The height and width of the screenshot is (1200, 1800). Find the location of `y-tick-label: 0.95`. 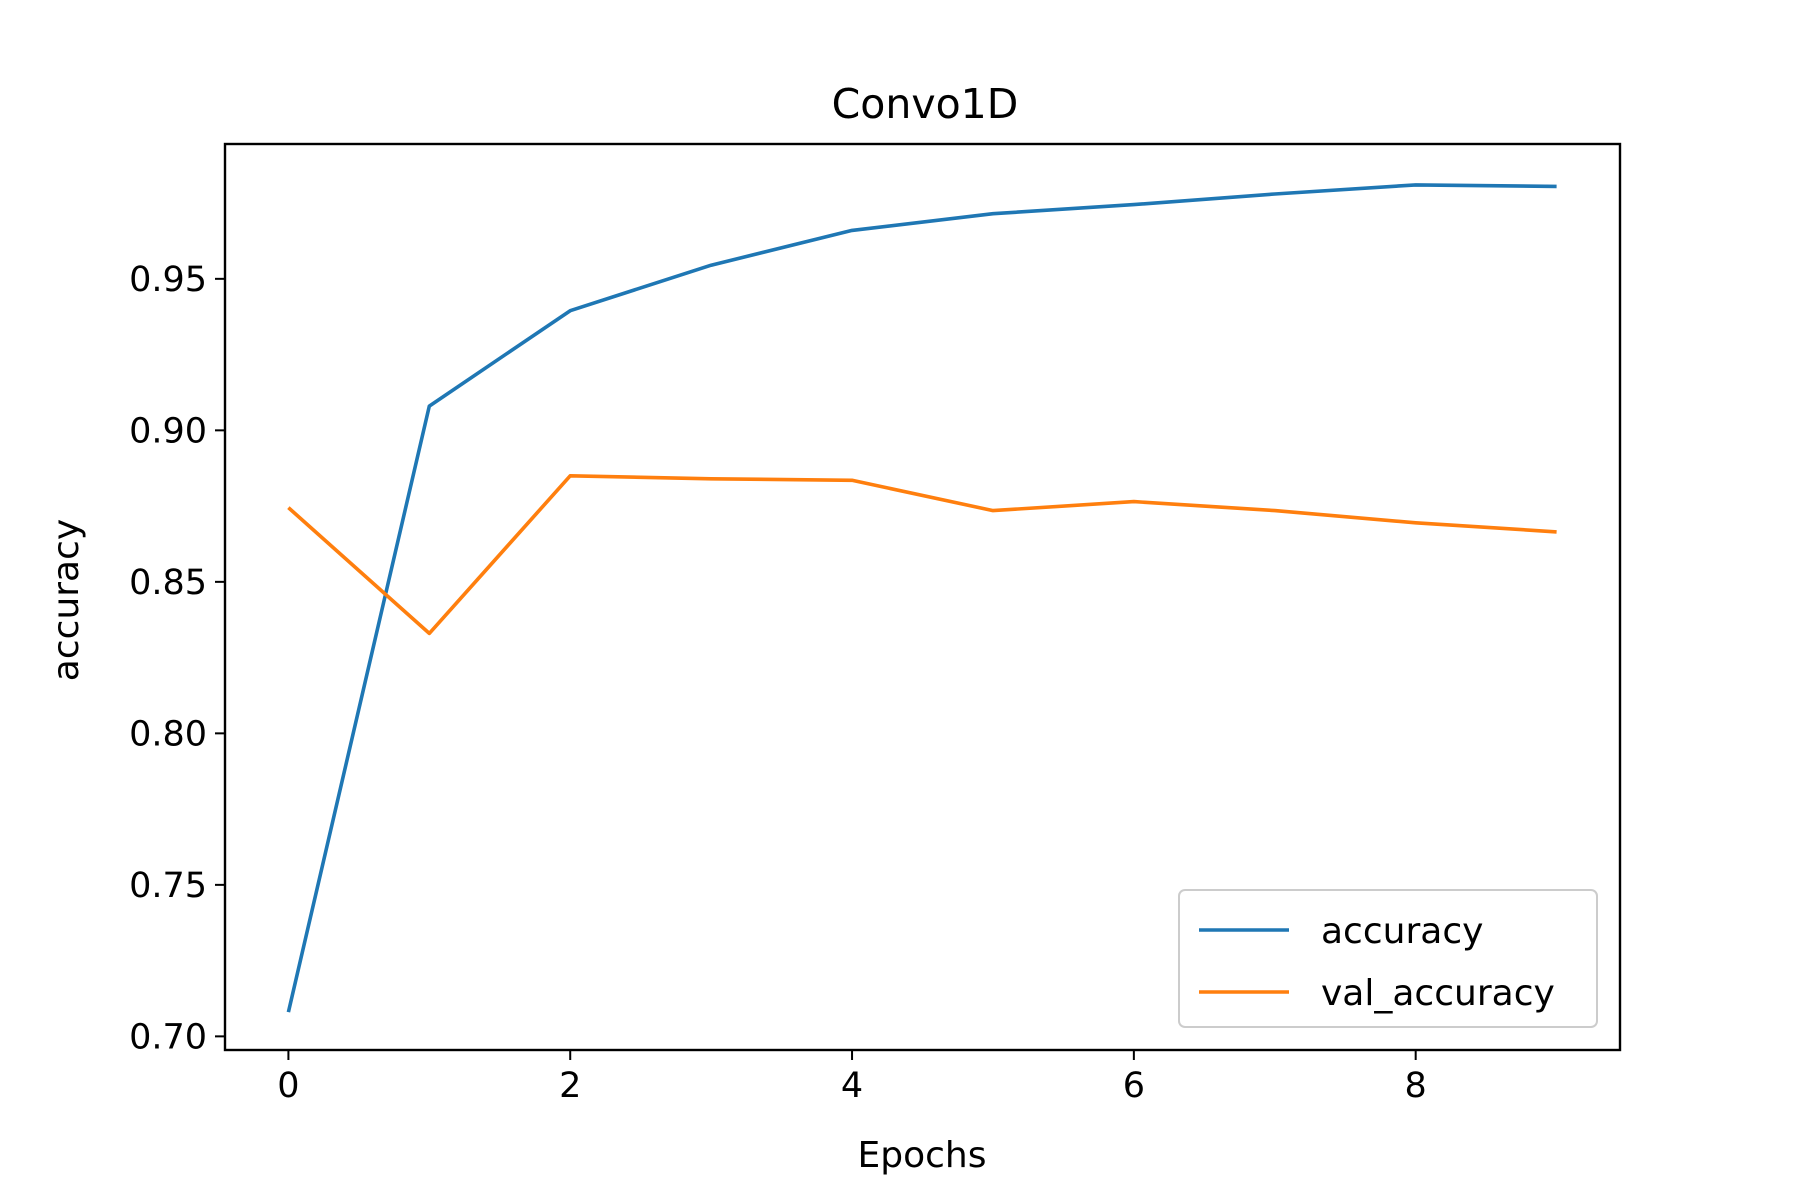

y-tick-label: 0.95 is located at coordinates (168, 280).